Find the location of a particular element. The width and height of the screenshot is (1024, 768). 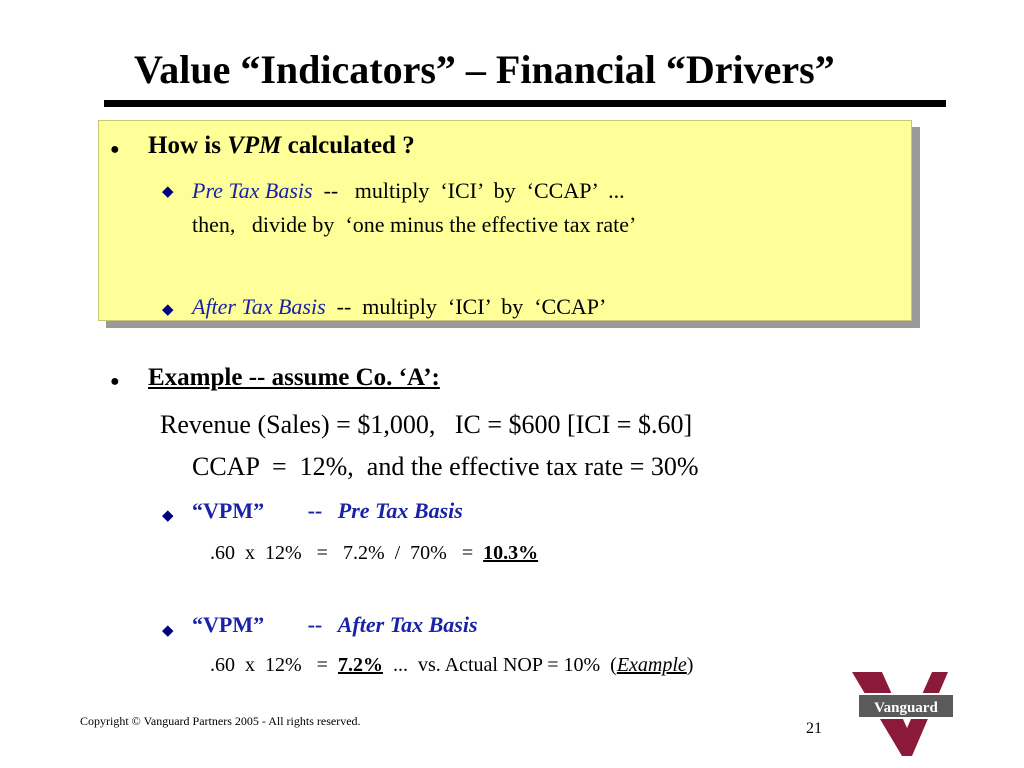

example-heading: Example -- assume Co. ‘A’: is located at coordinates (294, 377).